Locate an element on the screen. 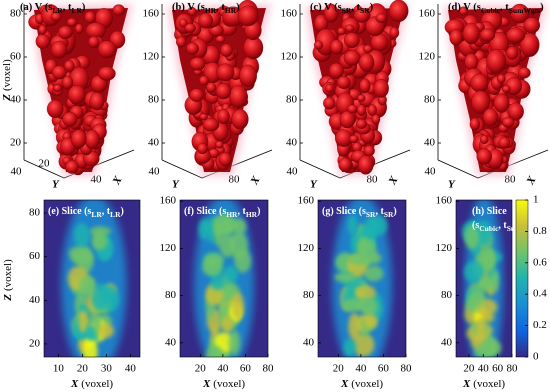 Image resolution: width=550 pixels, height=392 pixels. panel-title: (c) V (sSR, tSR) is located at coordinates (342, 8).